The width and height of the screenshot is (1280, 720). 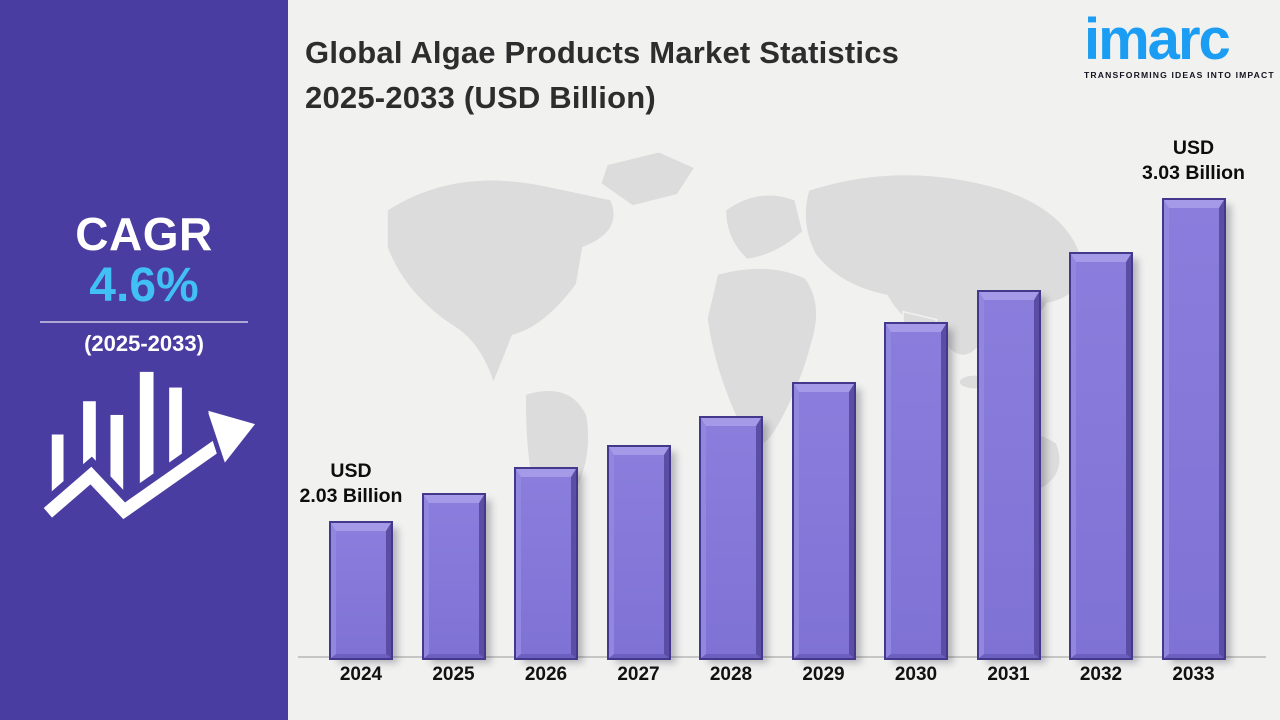 What do you see at coordinates (1157, 39) in the screenshot?
I see `imarc-logo-wordmark: imarc` at bounding box center [1157, 39].